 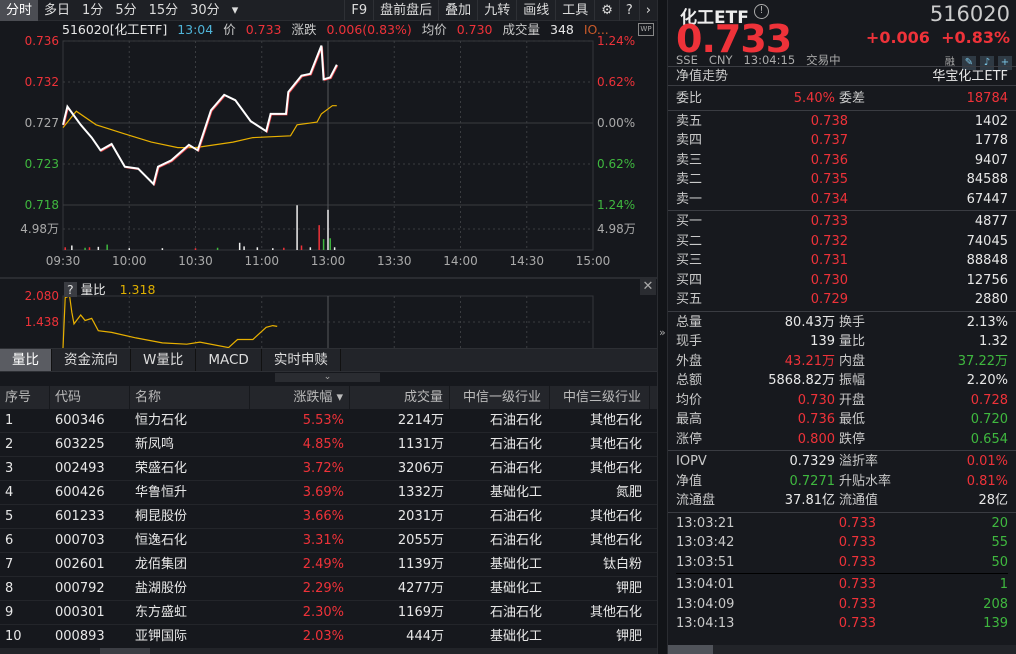 What do you see at coordinates (938, 37) in the screenshot?
I see `price-change: +0.006 +0.83%` at bounding box center [938, 37].